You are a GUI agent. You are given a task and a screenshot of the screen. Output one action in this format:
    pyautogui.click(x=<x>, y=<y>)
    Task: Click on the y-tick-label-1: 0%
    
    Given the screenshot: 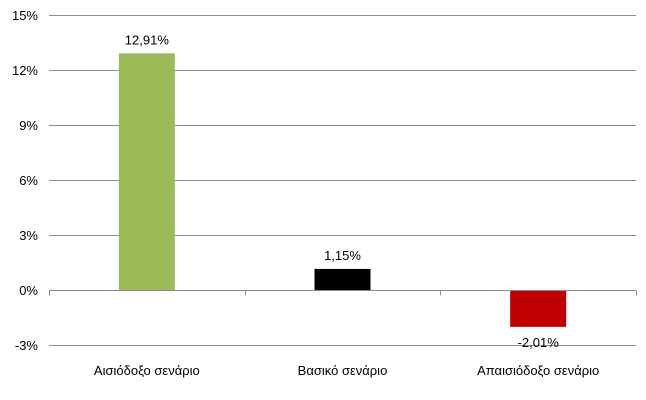 What is the action you would take?
    pyautogui.click(x=28, y=290)
    